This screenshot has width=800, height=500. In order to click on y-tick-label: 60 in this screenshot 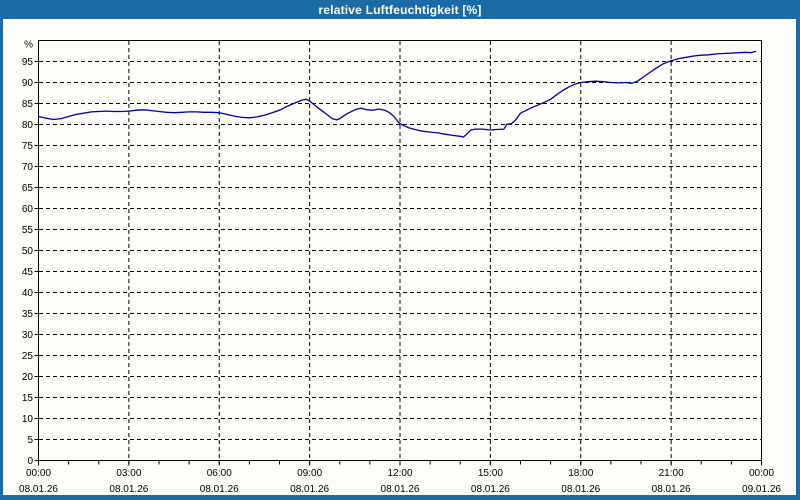, I will do `click(28, 209)`.